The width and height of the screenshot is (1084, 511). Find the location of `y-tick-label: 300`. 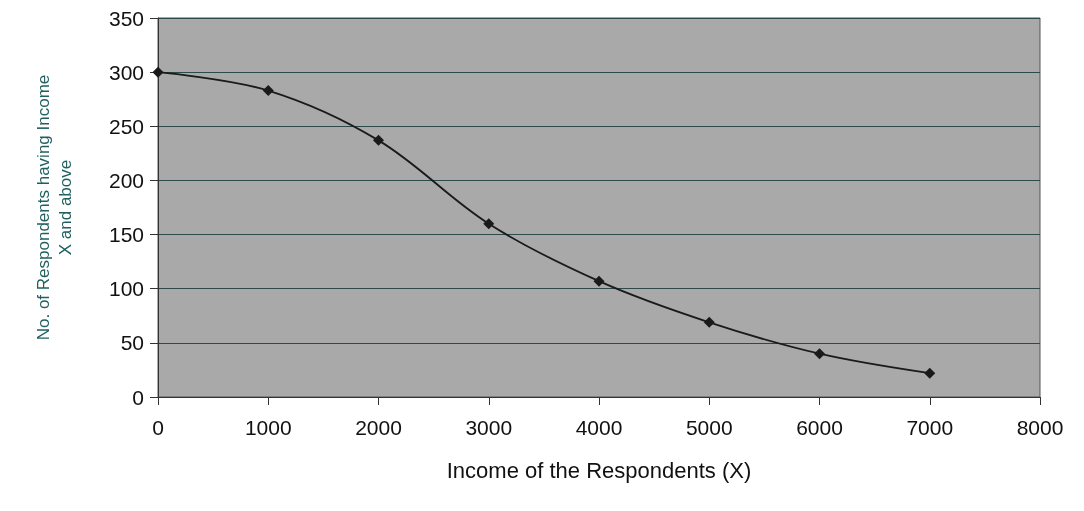

y-tick-label: 300 is located at coordinates (126, 72).